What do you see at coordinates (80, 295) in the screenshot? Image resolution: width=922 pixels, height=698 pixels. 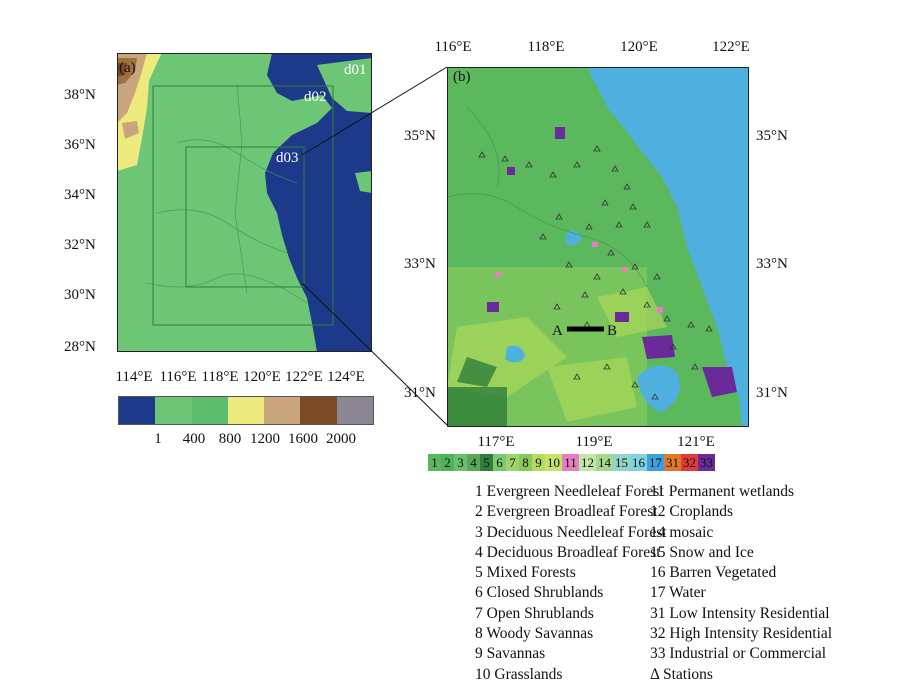 I see `lat-label-a: 30°N` at bounding box center [80, 295].